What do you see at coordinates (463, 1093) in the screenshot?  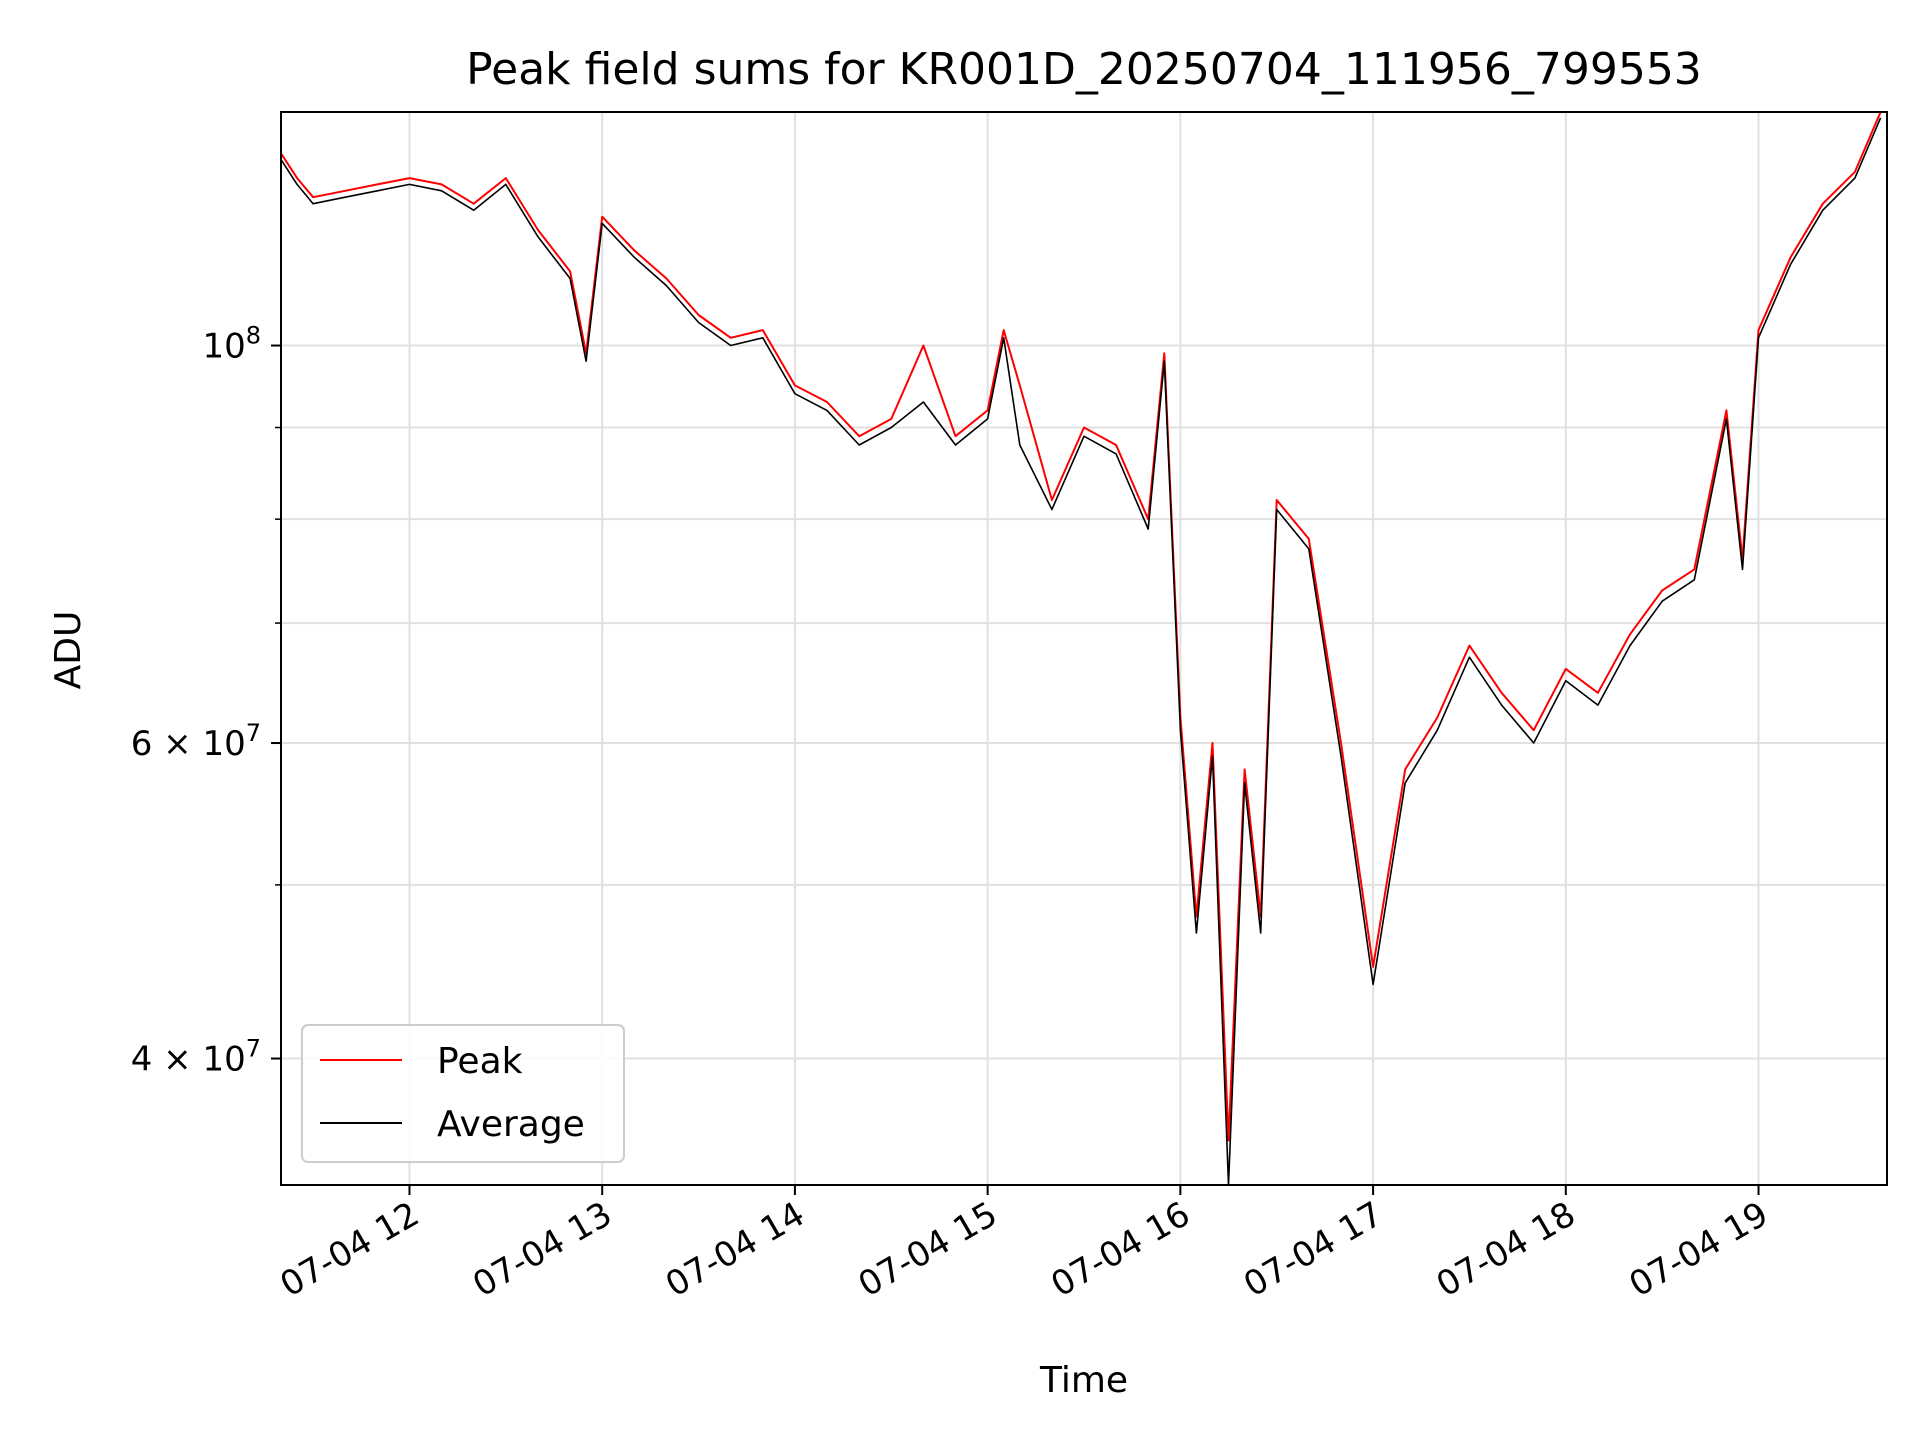 I see `legend: Peak Average` at bounding box center [463, 1093].